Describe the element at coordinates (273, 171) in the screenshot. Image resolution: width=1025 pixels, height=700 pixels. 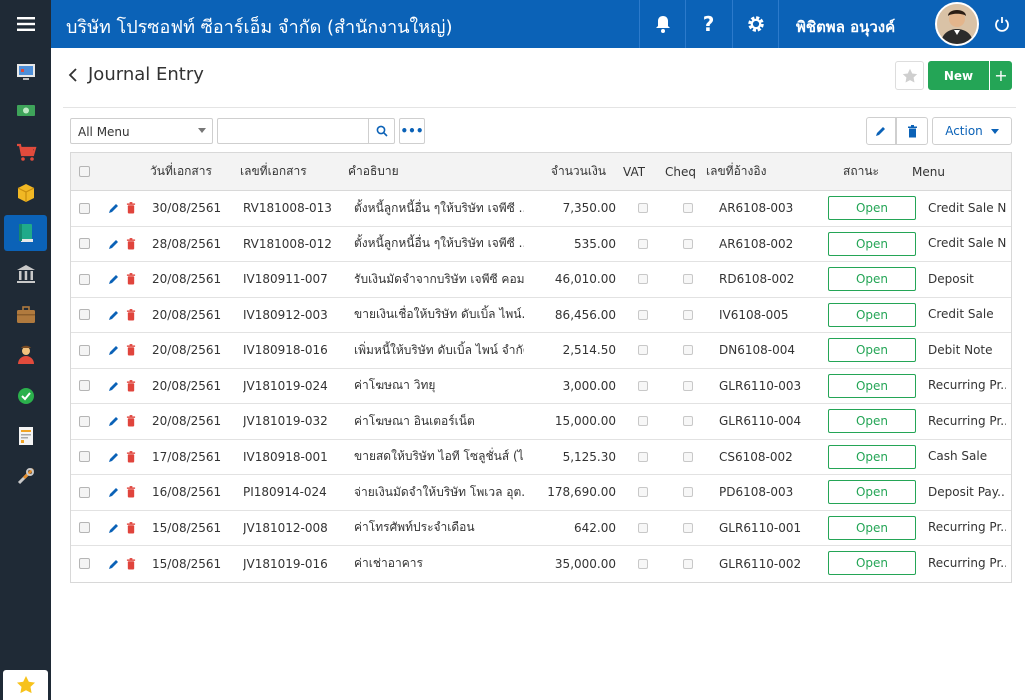
I see `header-doc-no: เลขที่เอกสาร` at that location.